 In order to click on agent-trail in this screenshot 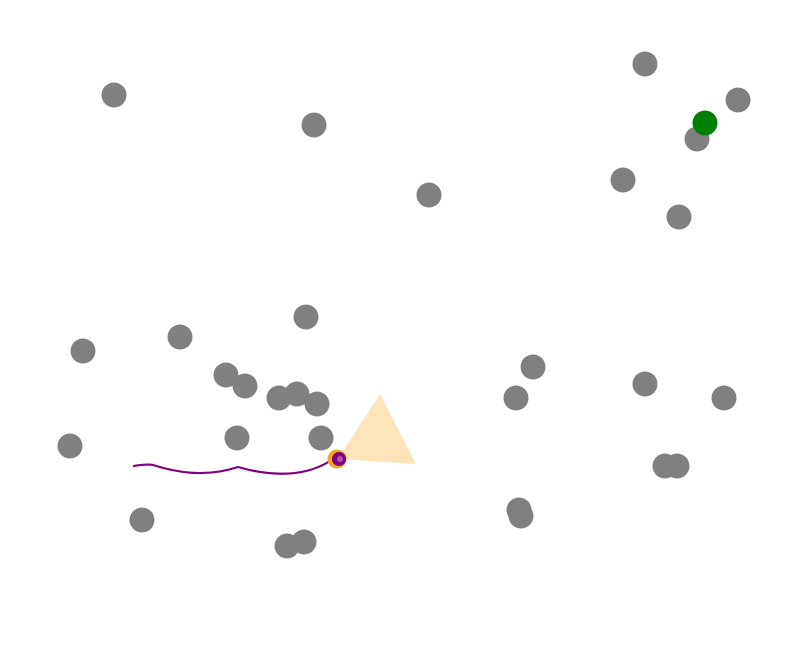, I will do `click(232, 467)`.